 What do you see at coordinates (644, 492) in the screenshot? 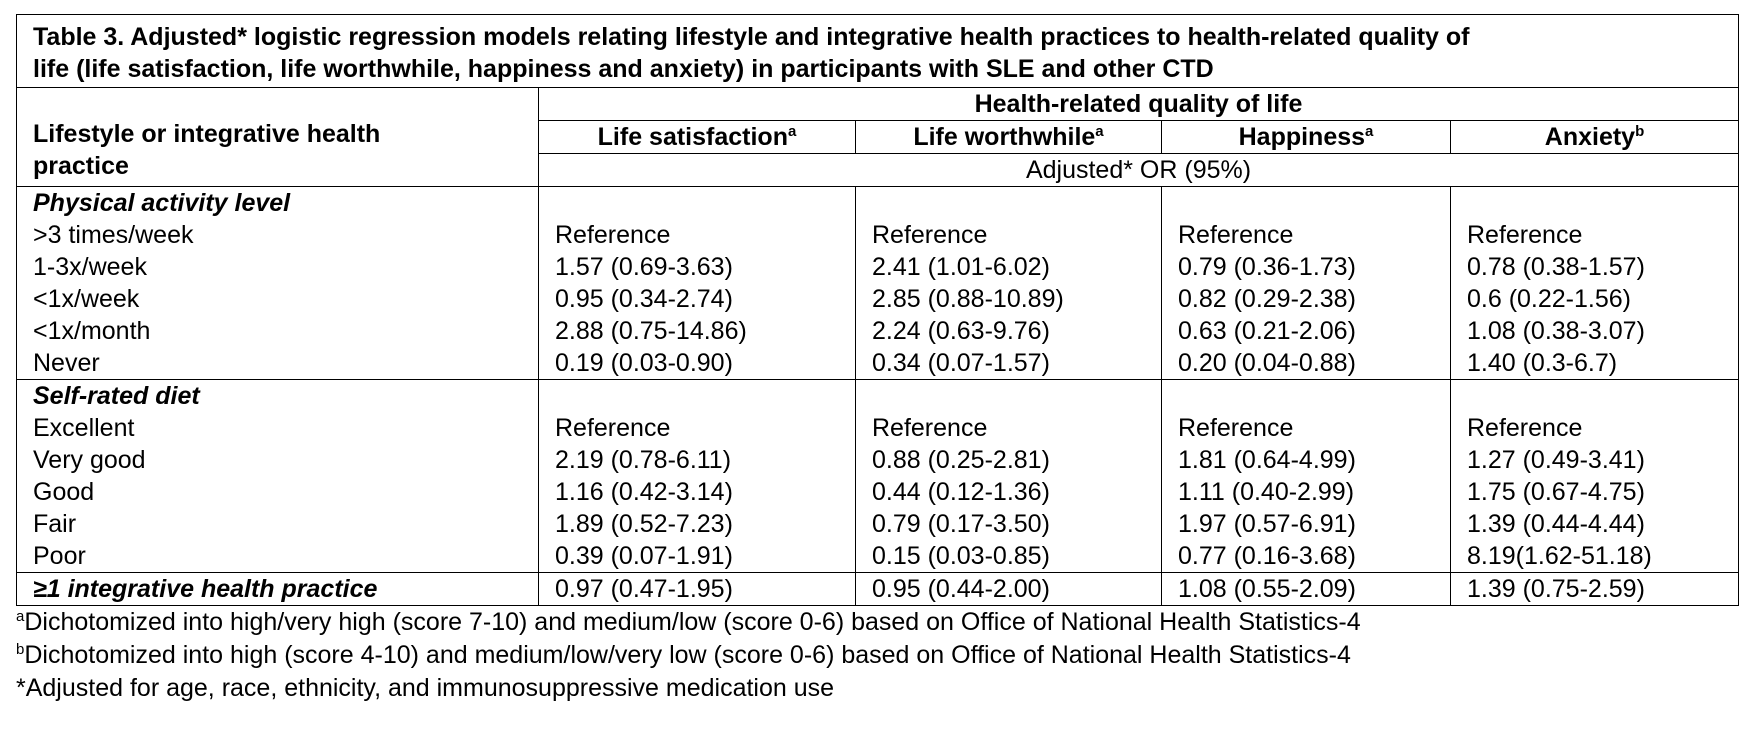
I see `value-cell: 1.16 (0.42-3.14)` at bounding box center [644, 492].